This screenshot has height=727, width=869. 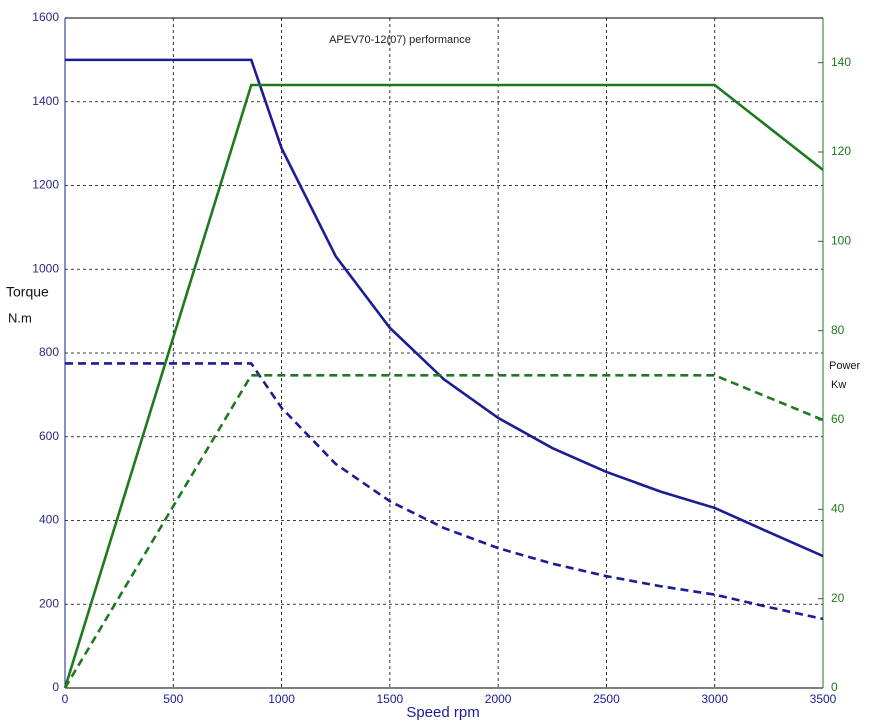 I want to click on x-tick-label: 3000, so click(x=714, y=699).